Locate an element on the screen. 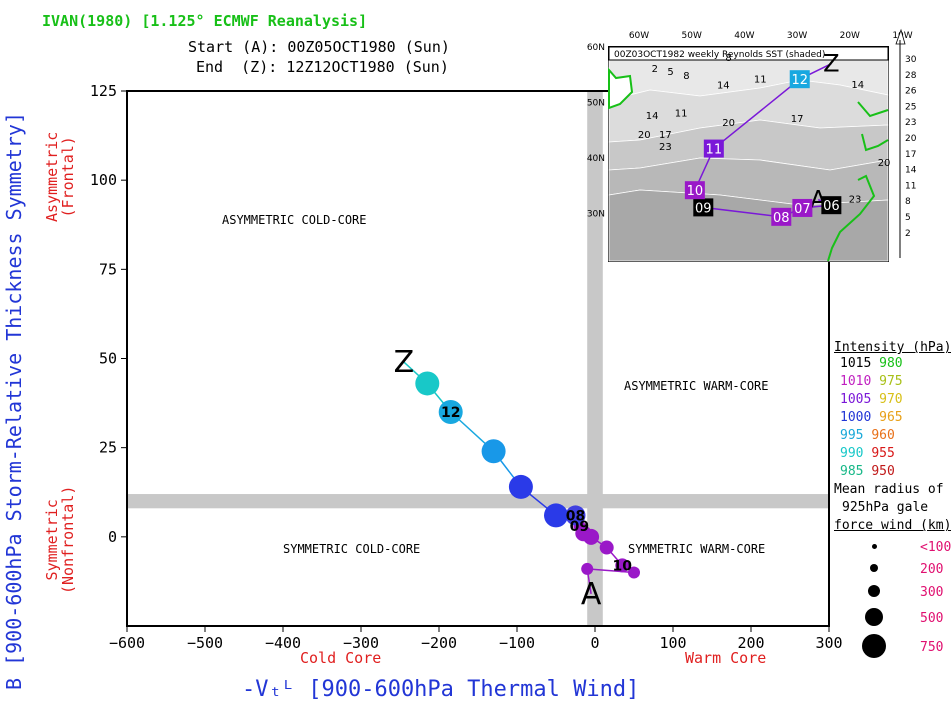  intensity-value-left: 1015 is located at coordinates (856, 363).